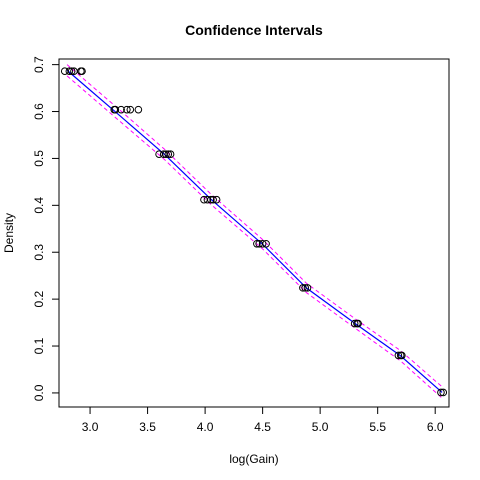 The height and width of the screenshot is (480, 480). Describe the element at coordinates (39, 158) in the screenshot. I see `y-tick-label: 0.5` at that location.